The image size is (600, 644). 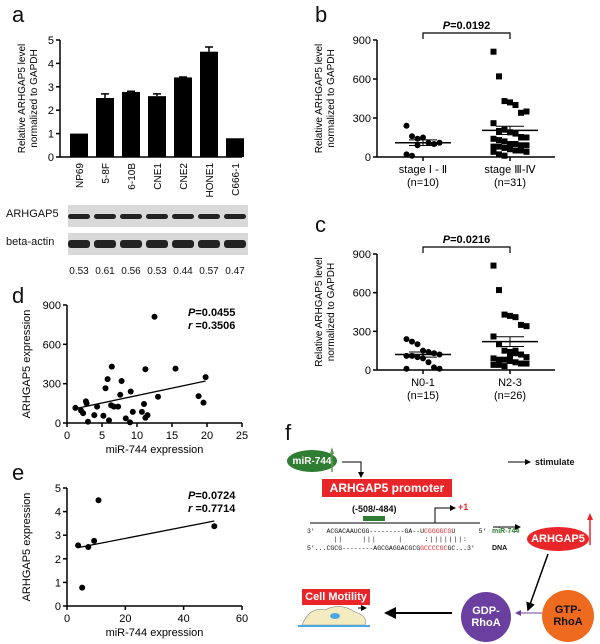 I want to click on x-tick-label-n: (n=26), so click(x=510, y=396).